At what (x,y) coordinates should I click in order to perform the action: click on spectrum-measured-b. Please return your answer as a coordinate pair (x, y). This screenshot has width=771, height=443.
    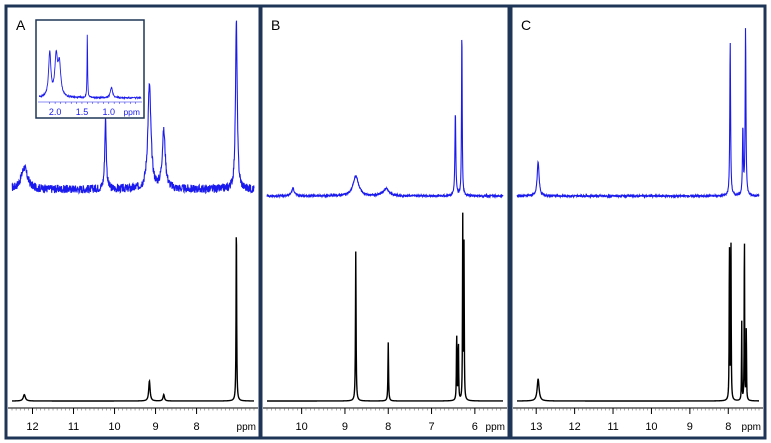
    Looking at the image, I should click on (385, 119).